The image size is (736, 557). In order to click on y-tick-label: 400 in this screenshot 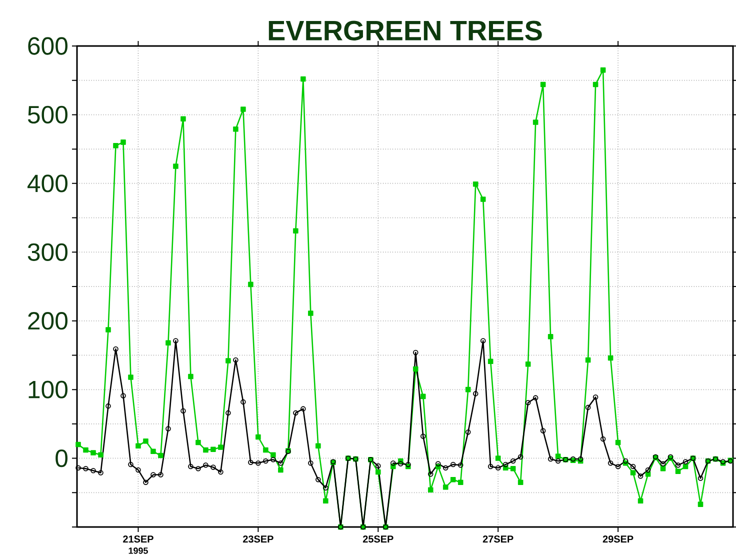, I will do `click(48, 183)`.